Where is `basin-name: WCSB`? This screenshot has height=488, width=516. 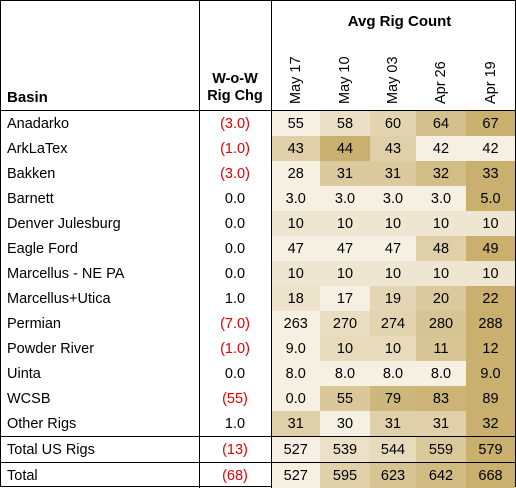 basin-name: WCSB is located at coordinates (100, 398).